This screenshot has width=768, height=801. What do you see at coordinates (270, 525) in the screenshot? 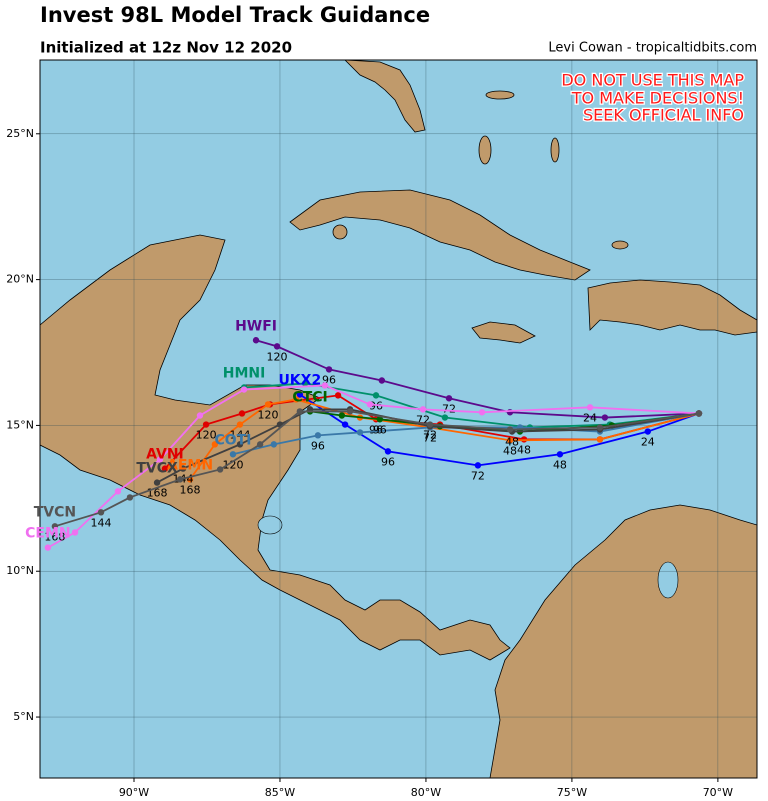
I see `lake-nicaragua` at bounding box center [270, 525].